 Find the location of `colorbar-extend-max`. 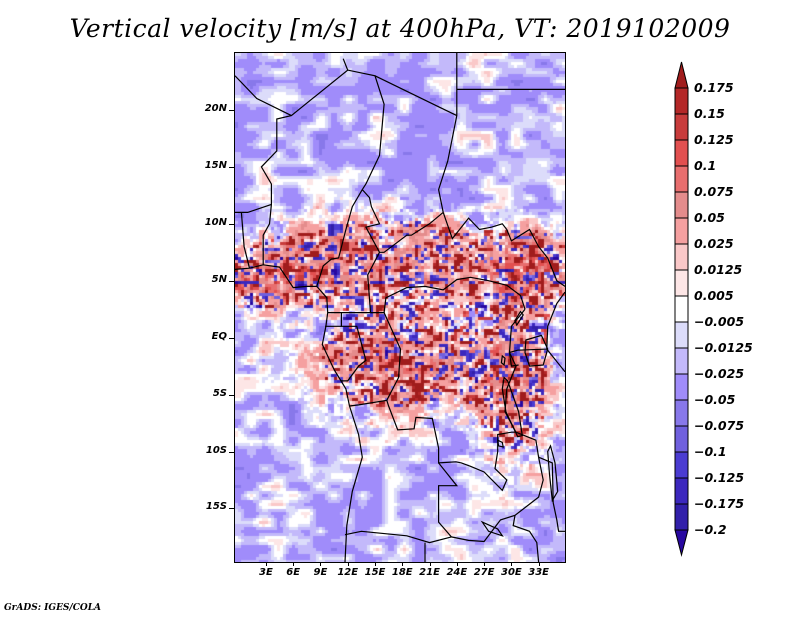

colorbar-extend-max is located at coordinates (681, 75).